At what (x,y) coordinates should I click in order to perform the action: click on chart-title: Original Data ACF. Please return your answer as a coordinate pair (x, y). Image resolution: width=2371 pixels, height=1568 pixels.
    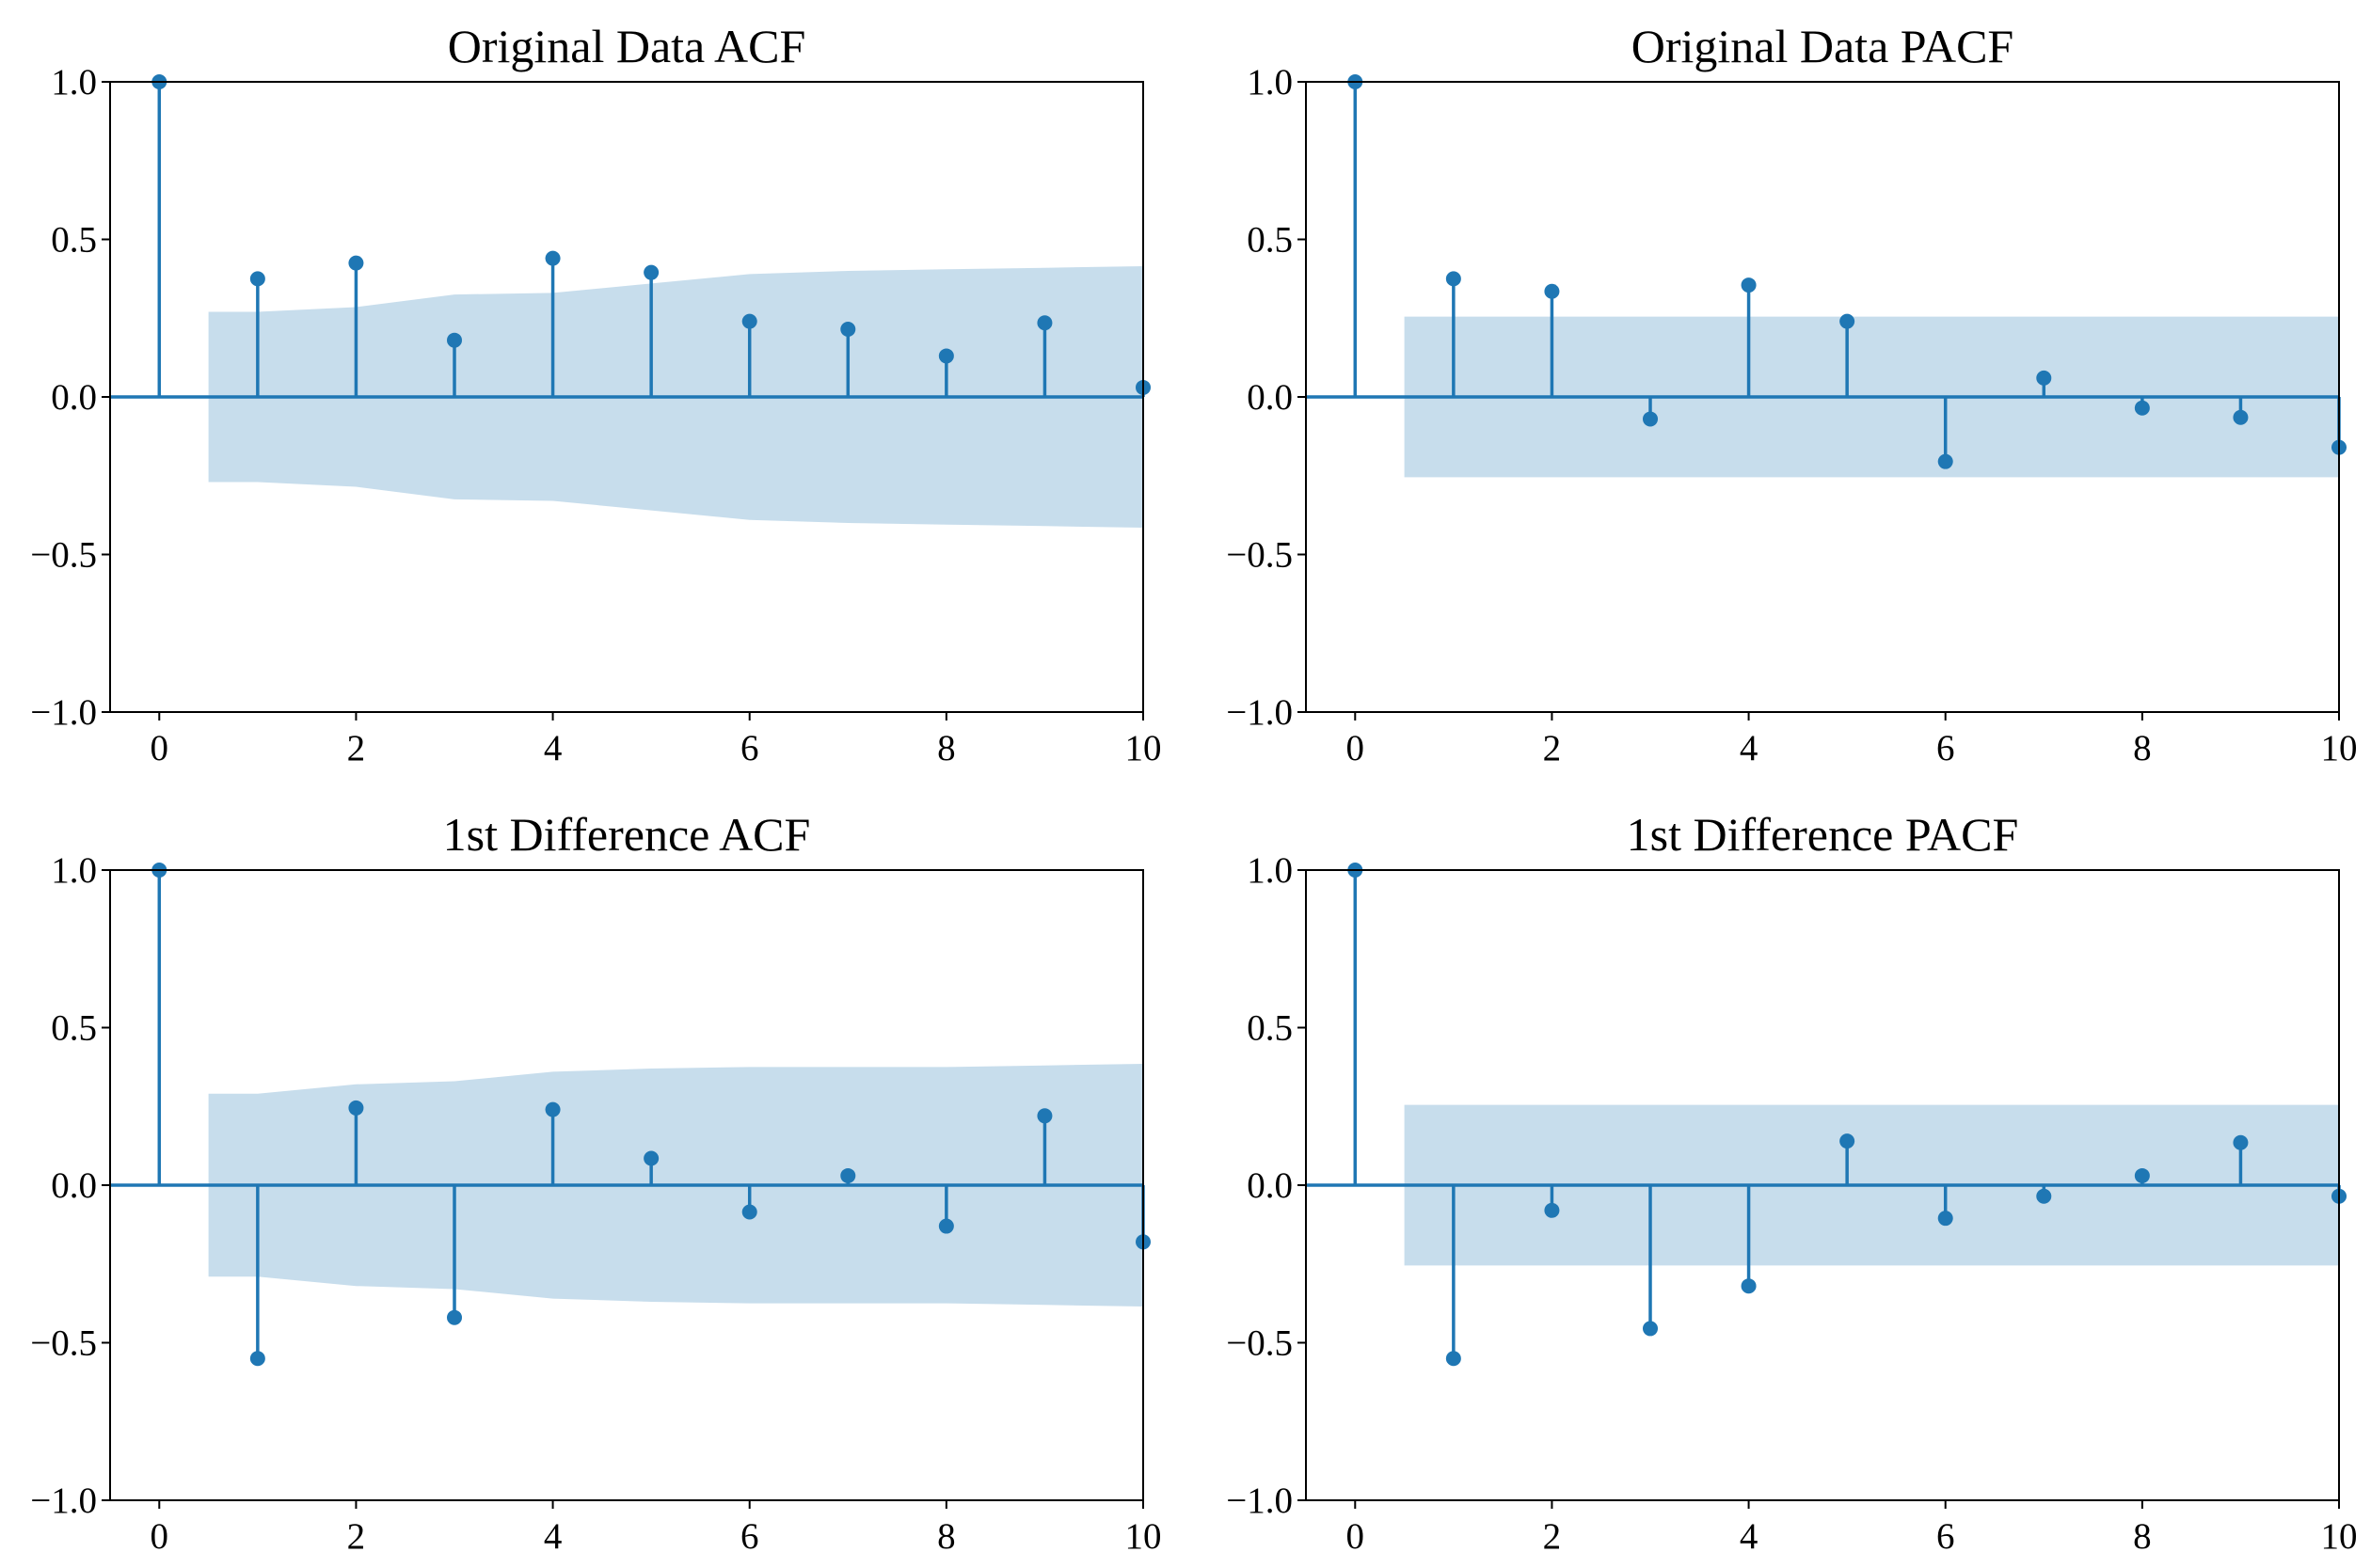
    Looking at the image, I should click on (627, 46).